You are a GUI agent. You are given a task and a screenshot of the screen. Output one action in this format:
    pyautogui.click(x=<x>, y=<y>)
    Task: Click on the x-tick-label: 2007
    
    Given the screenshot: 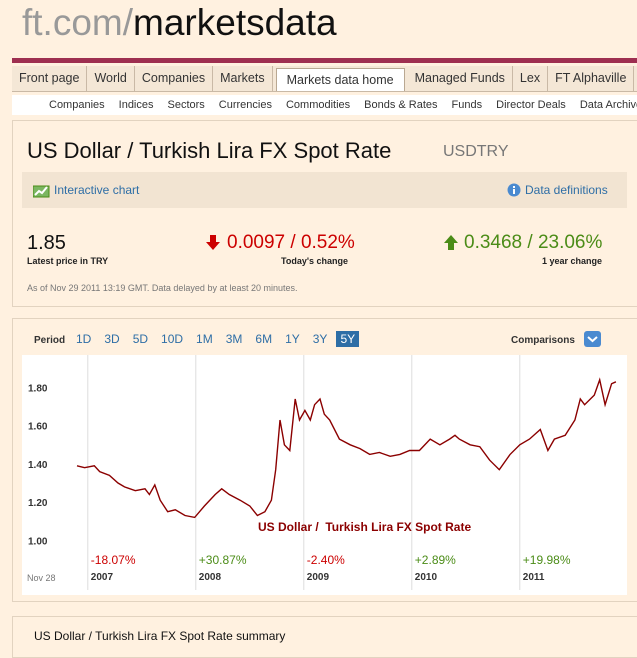 What is the action you would take?
    pyautogui.click(x=102, y=577)
    